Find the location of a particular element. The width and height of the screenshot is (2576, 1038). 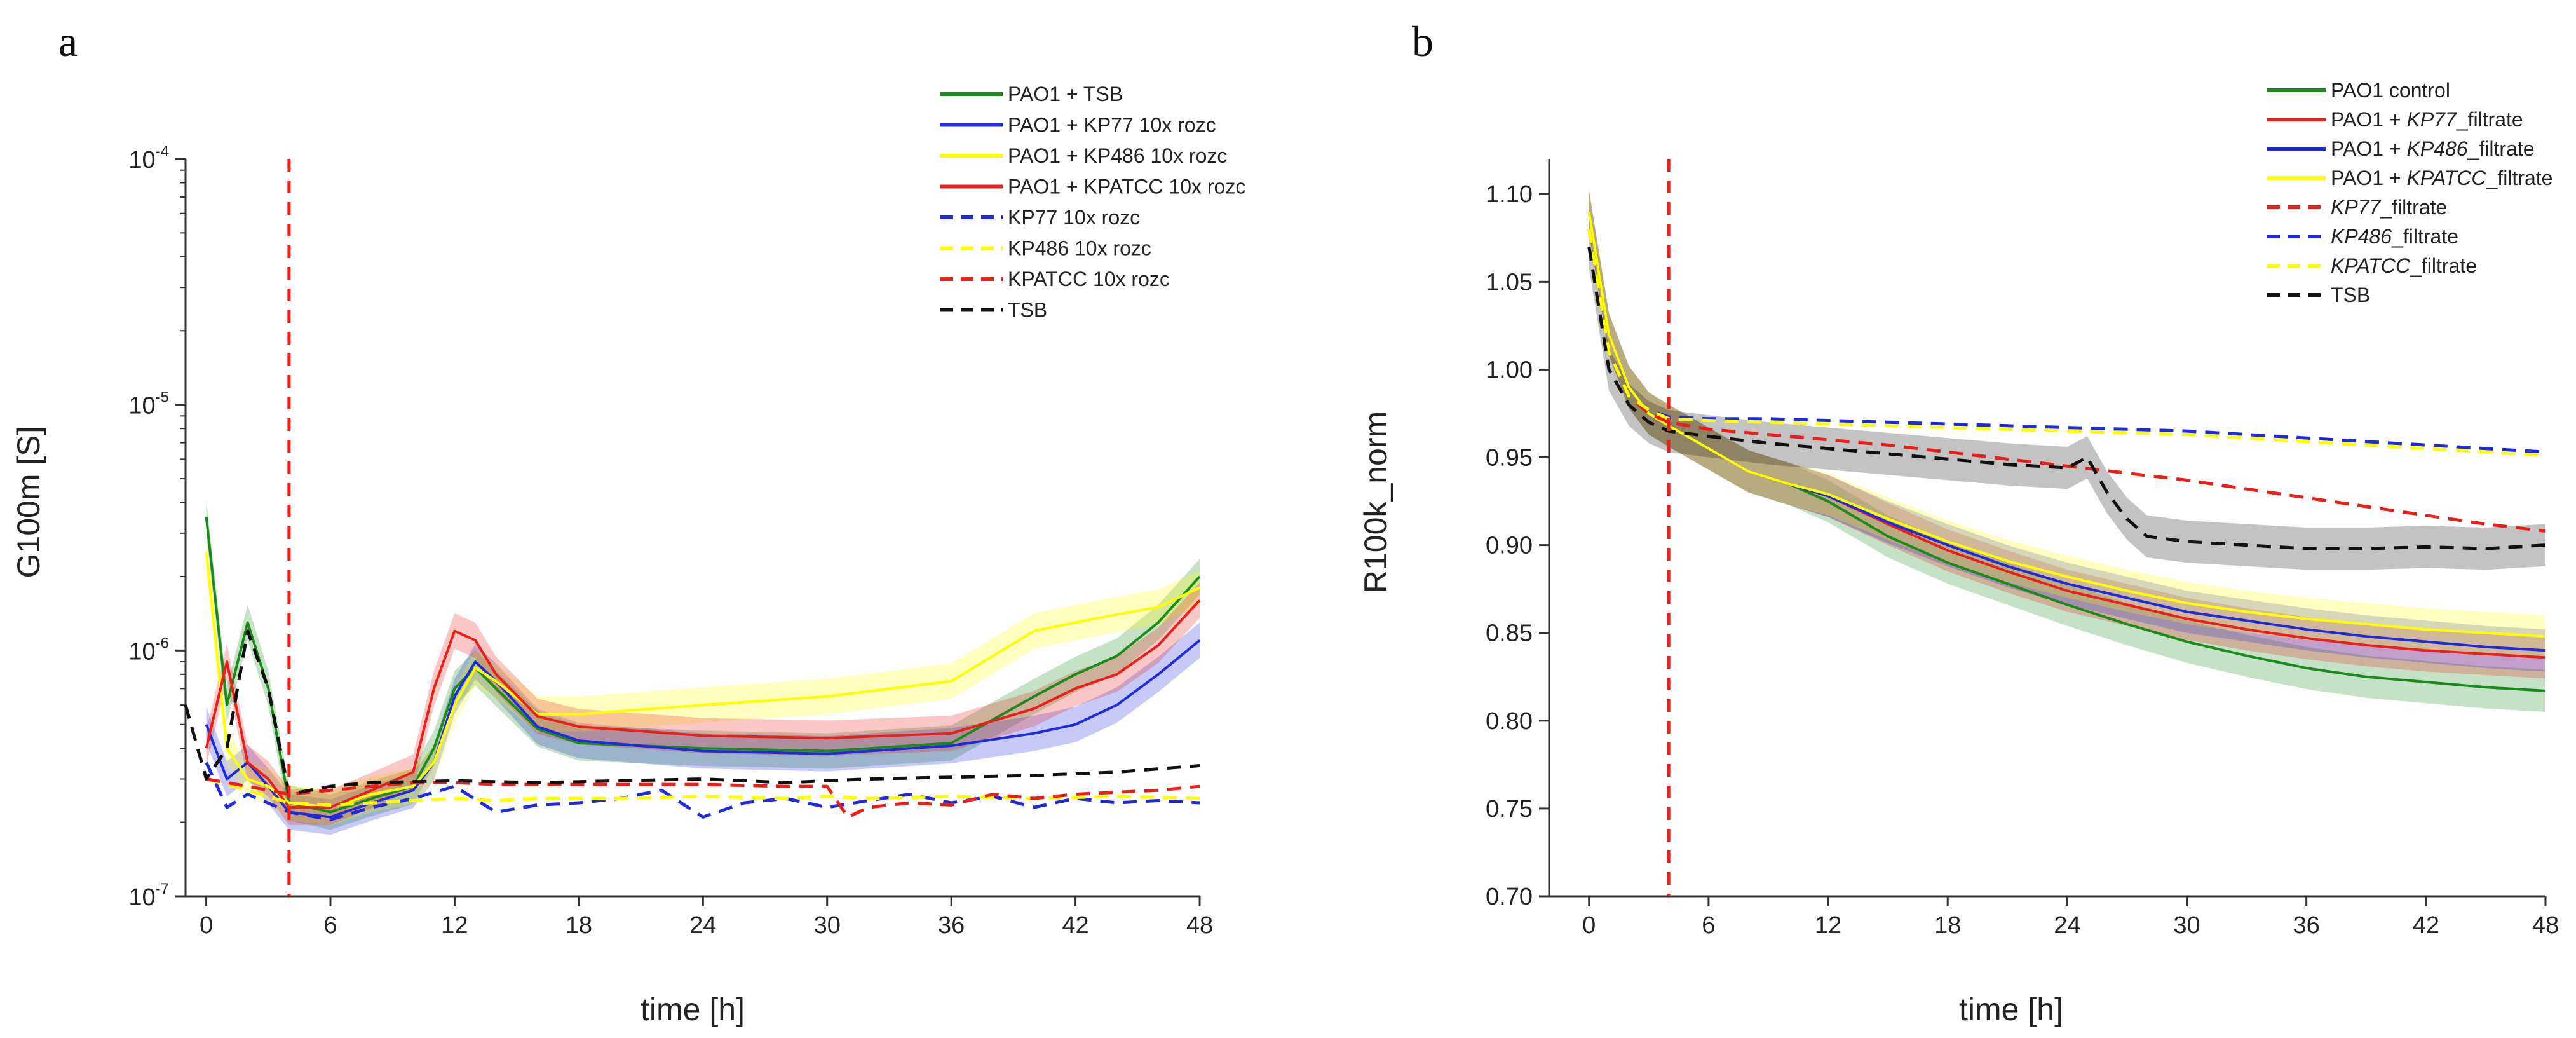

chart-b-xlabel: time [h] is located at coordinates (2011, 1009).